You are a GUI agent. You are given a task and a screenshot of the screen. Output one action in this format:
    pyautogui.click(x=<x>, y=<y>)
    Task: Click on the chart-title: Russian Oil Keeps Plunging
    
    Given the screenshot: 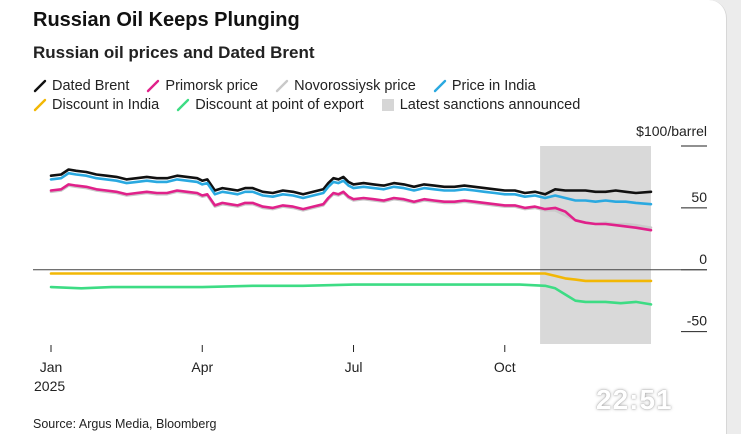 What is the action you would take?
    pyautogui.click(x=166, y=20)
    